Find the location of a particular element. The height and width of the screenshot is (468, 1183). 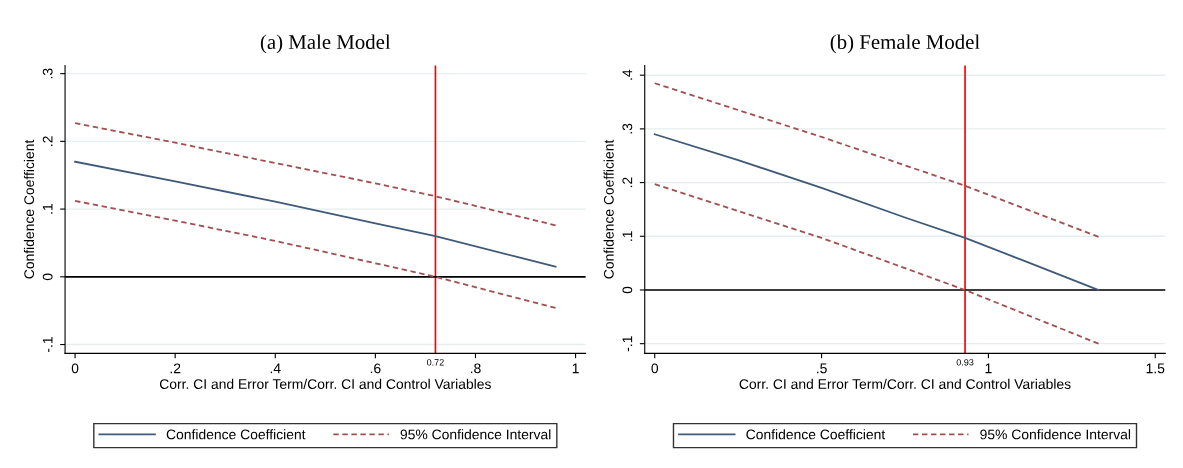

x-tick-label: .5 is located at coordinates (822, 368).